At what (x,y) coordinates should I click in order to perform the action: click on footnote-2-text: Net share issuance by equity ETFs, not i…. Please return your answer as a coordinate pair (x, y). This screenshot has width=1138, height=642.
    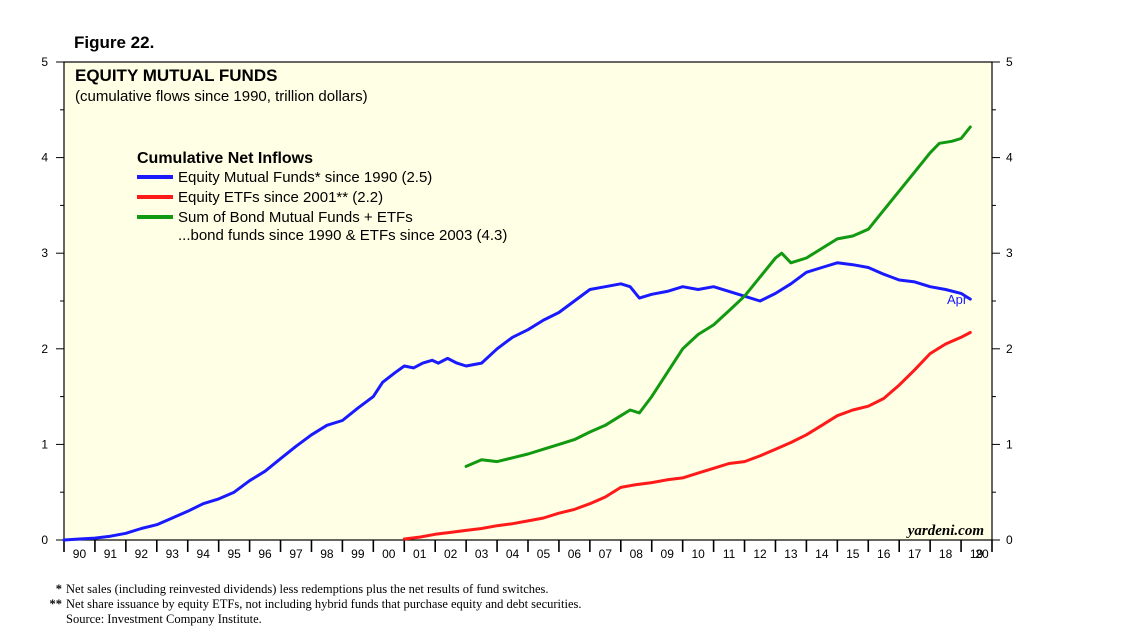
    Looking at the image, I should click on (324, 604).